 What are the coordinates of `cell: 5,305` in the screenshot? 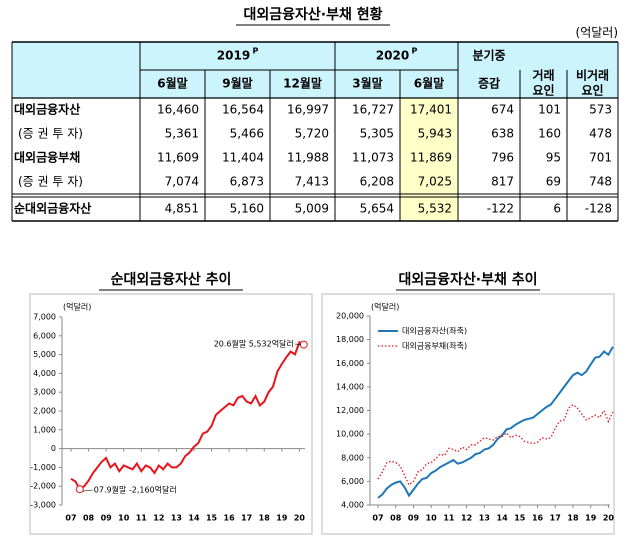 It's located at (377, 134).